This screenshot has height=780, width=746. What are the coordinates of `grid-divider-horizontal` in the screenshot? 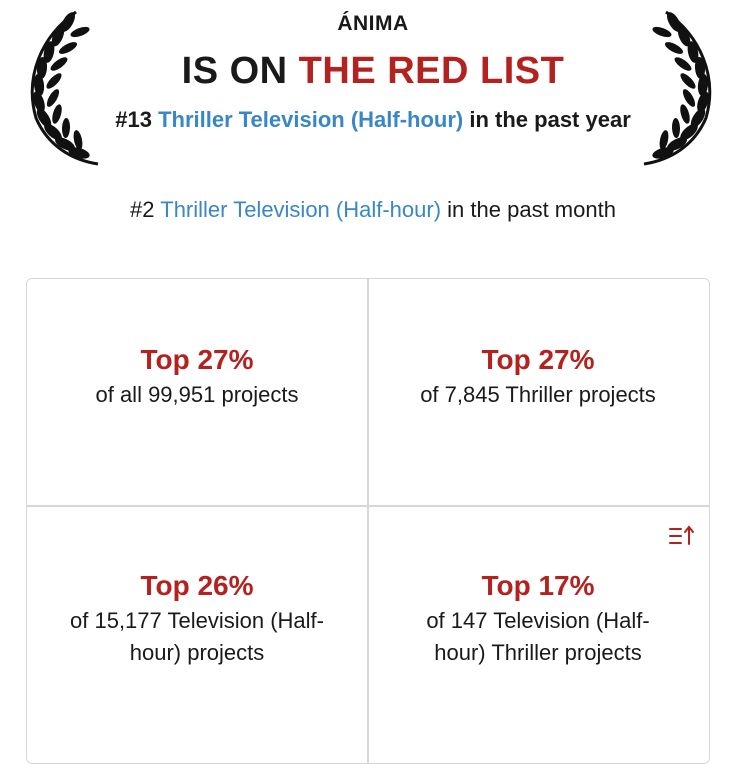 It's located at (368, 506).